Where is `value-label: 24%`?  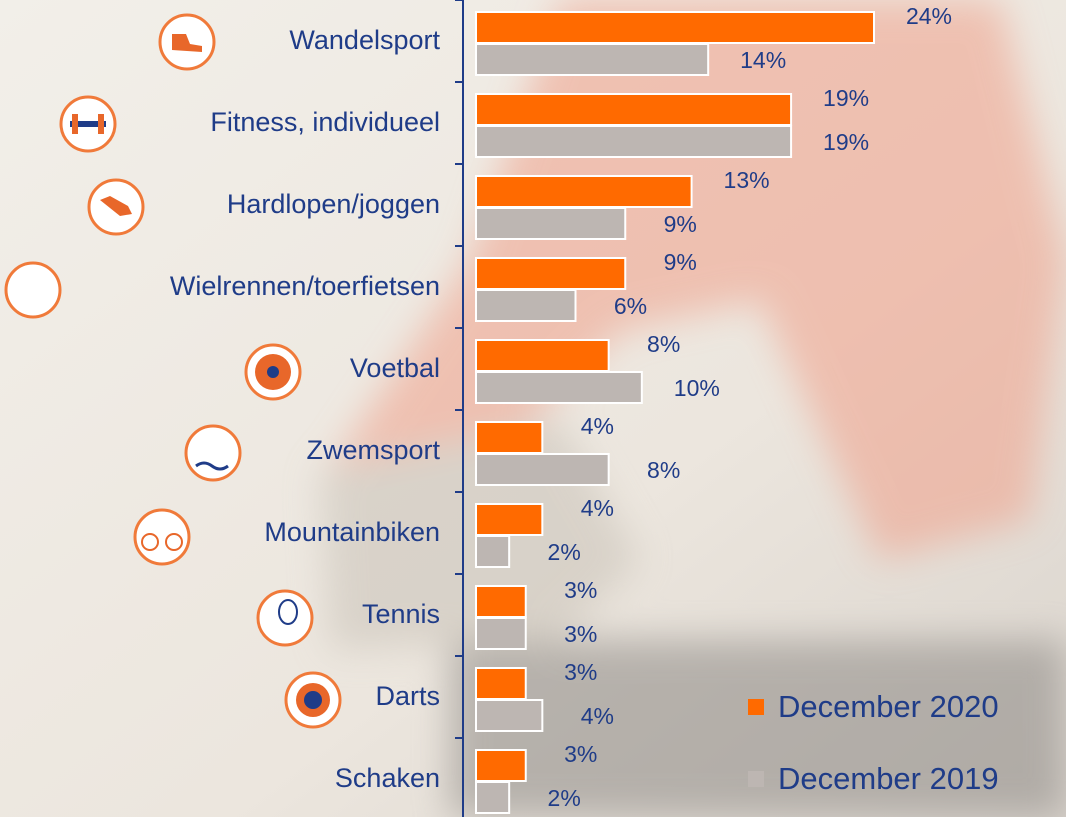 value-label: 24% is located at coordinates (929, 16).